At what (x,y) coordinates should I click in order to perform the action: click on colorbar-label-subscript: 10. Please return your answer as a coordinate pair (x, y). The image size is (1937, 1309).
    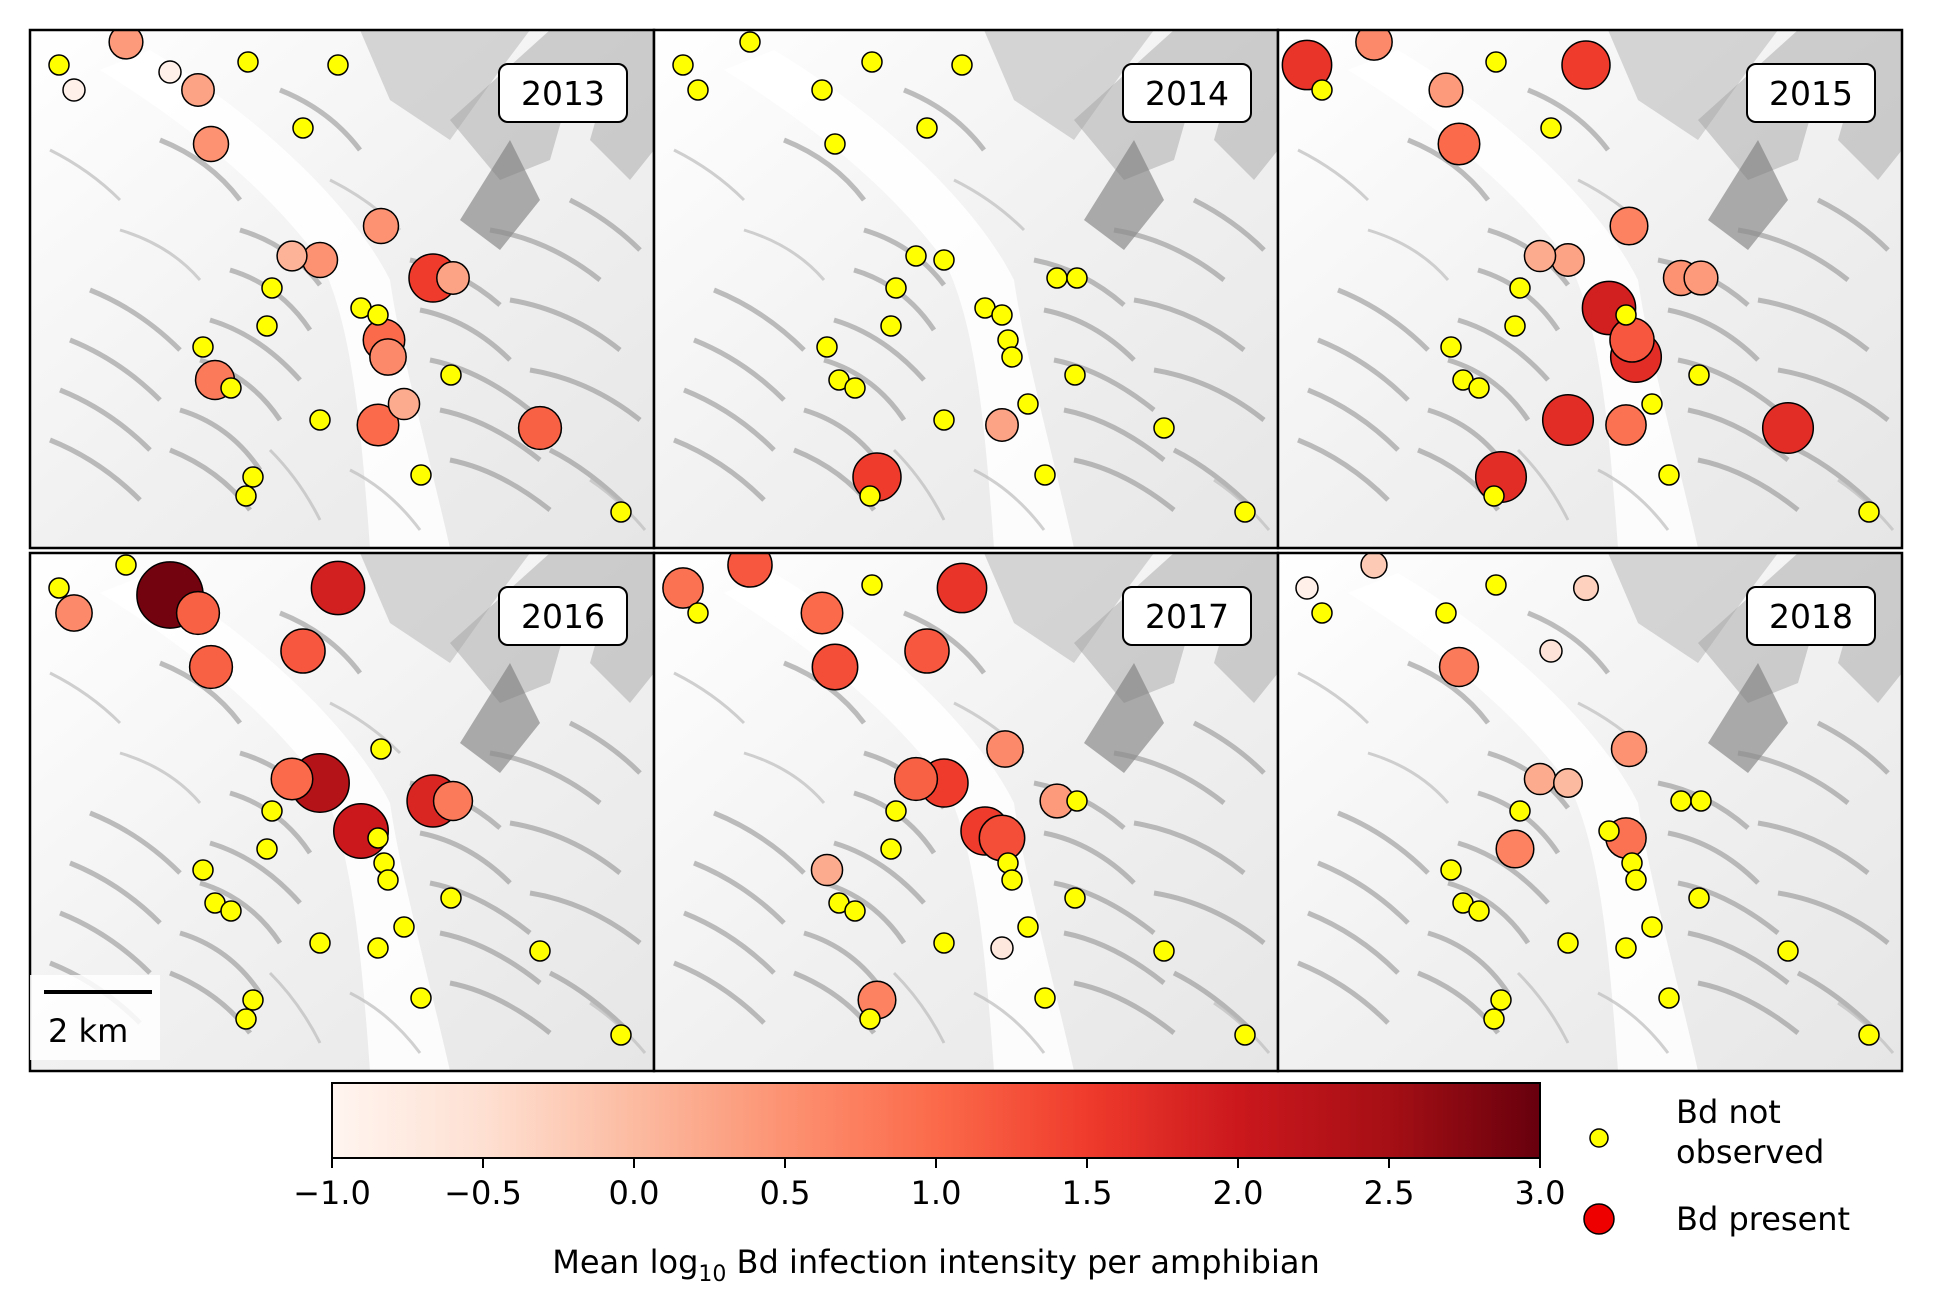
    Looking at the image, I should click on (712, 1274).